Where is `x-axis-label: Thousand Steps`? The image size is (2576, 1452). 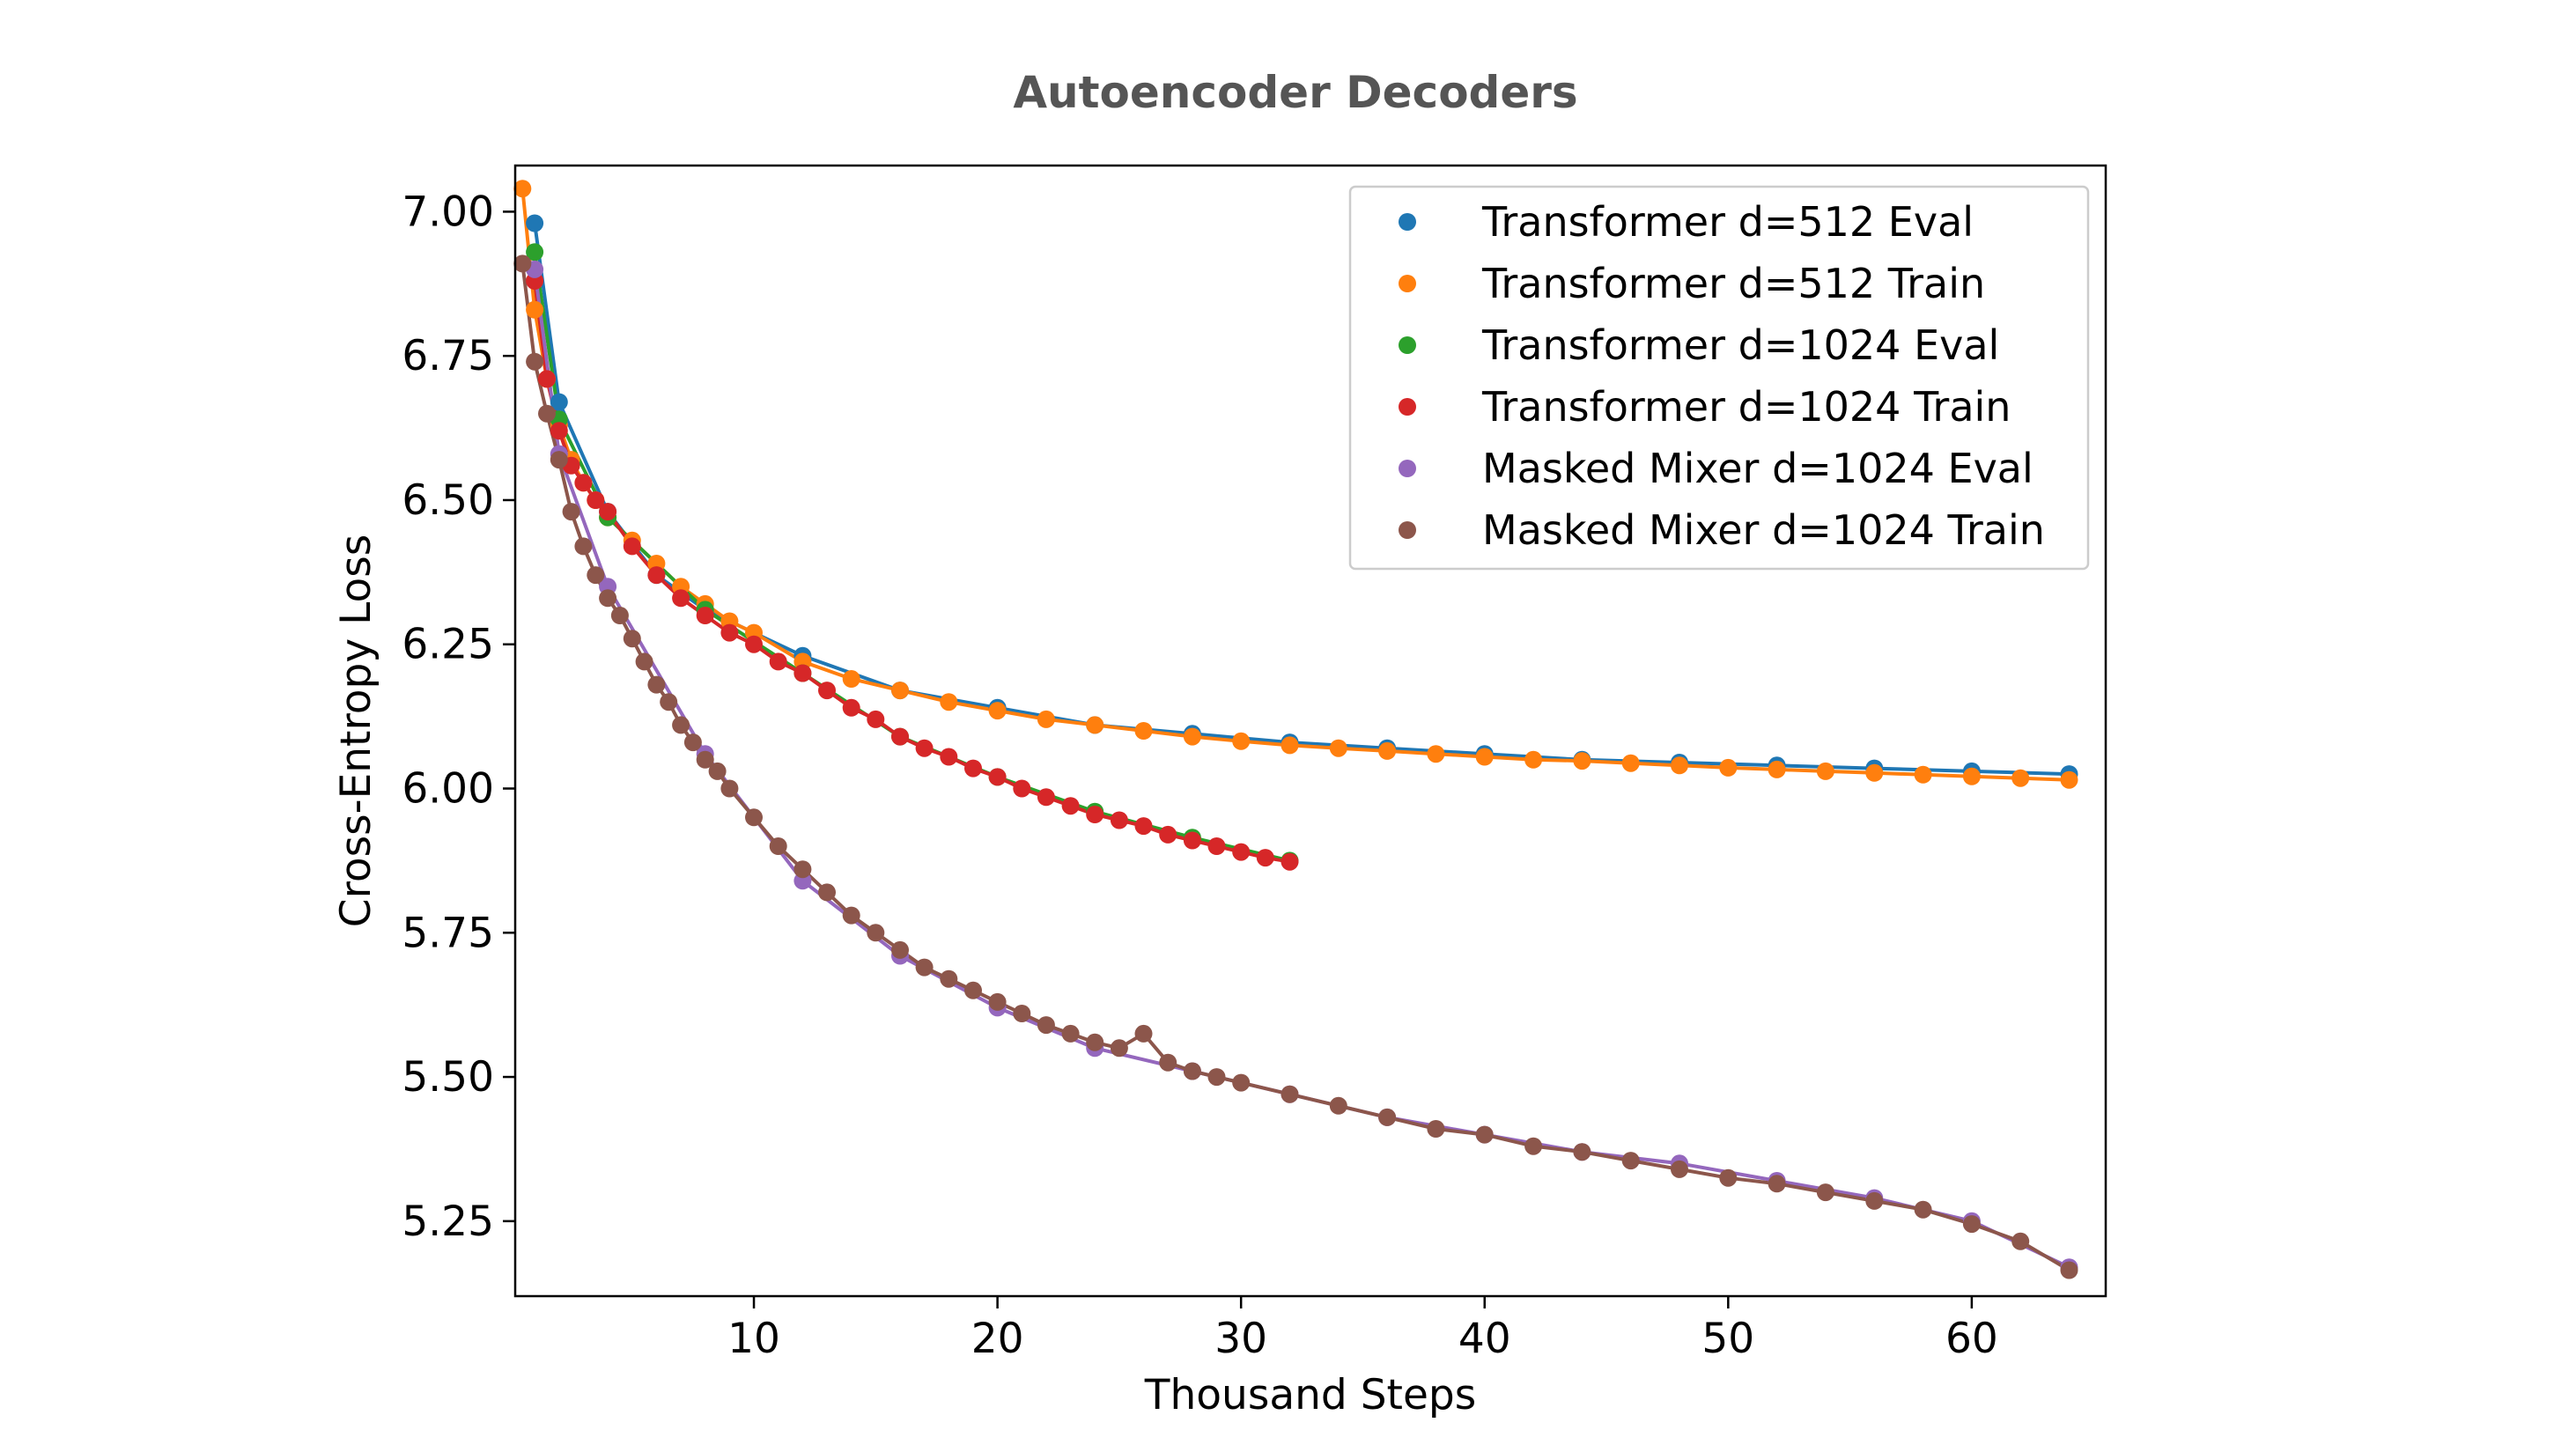 x-axis-label: Thousand Steps is located at coordinates (1310, 1395).